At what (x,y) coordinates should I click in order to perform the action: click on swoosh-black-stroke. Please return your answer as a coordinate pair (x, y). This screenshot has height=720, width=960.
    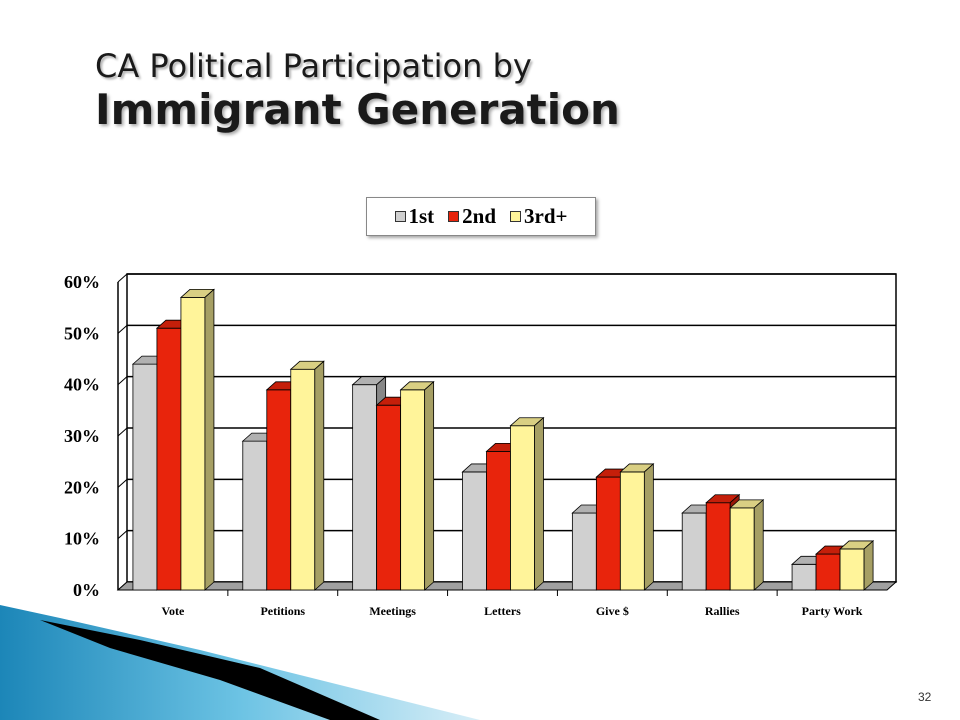
    Looking at the image, I should click on (210, 670).